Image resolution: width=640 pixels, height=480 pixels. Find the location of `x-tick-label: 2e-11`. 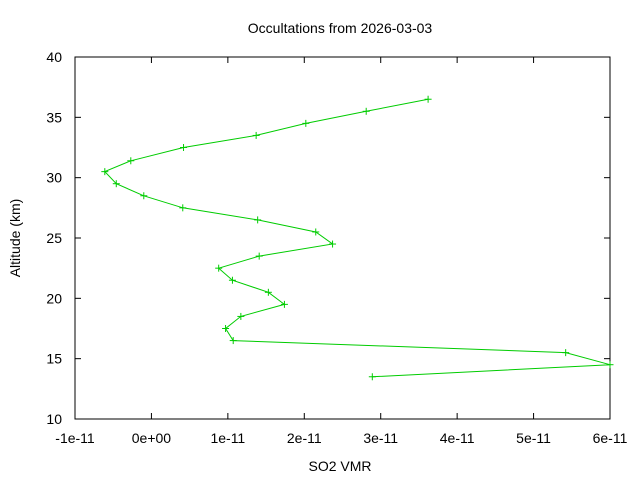

x-tick-label: 2e-11 is located at coordinates (304, 438).